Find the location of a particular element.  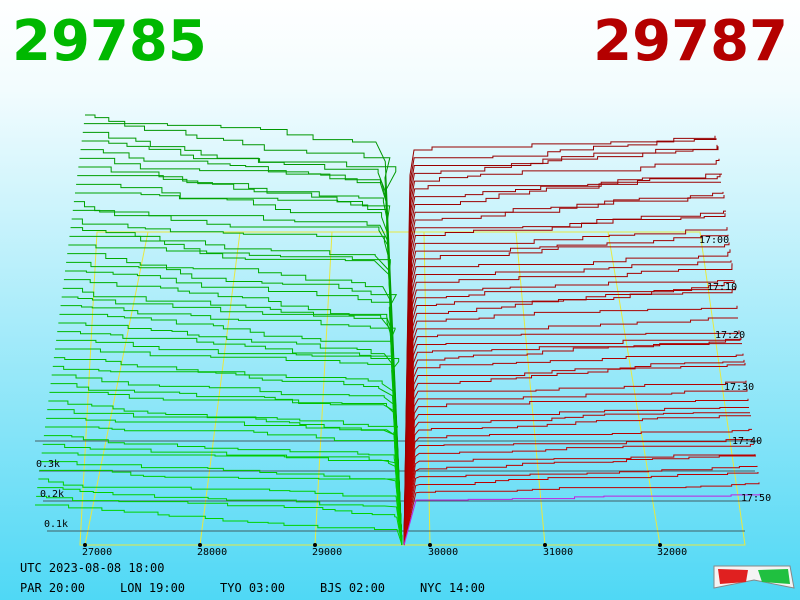

time-axis: 17:00 17:10 17:20 17:30 17:40 17:50 is located at coordinates (735, 369).